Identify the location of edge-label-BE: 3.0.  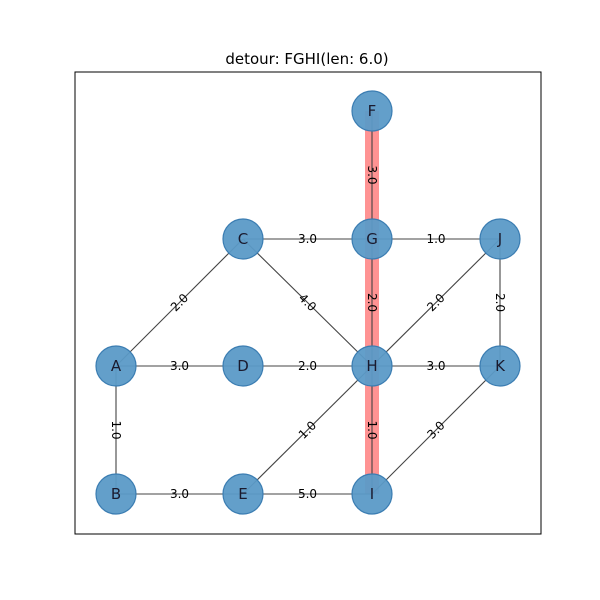
(179, 494).